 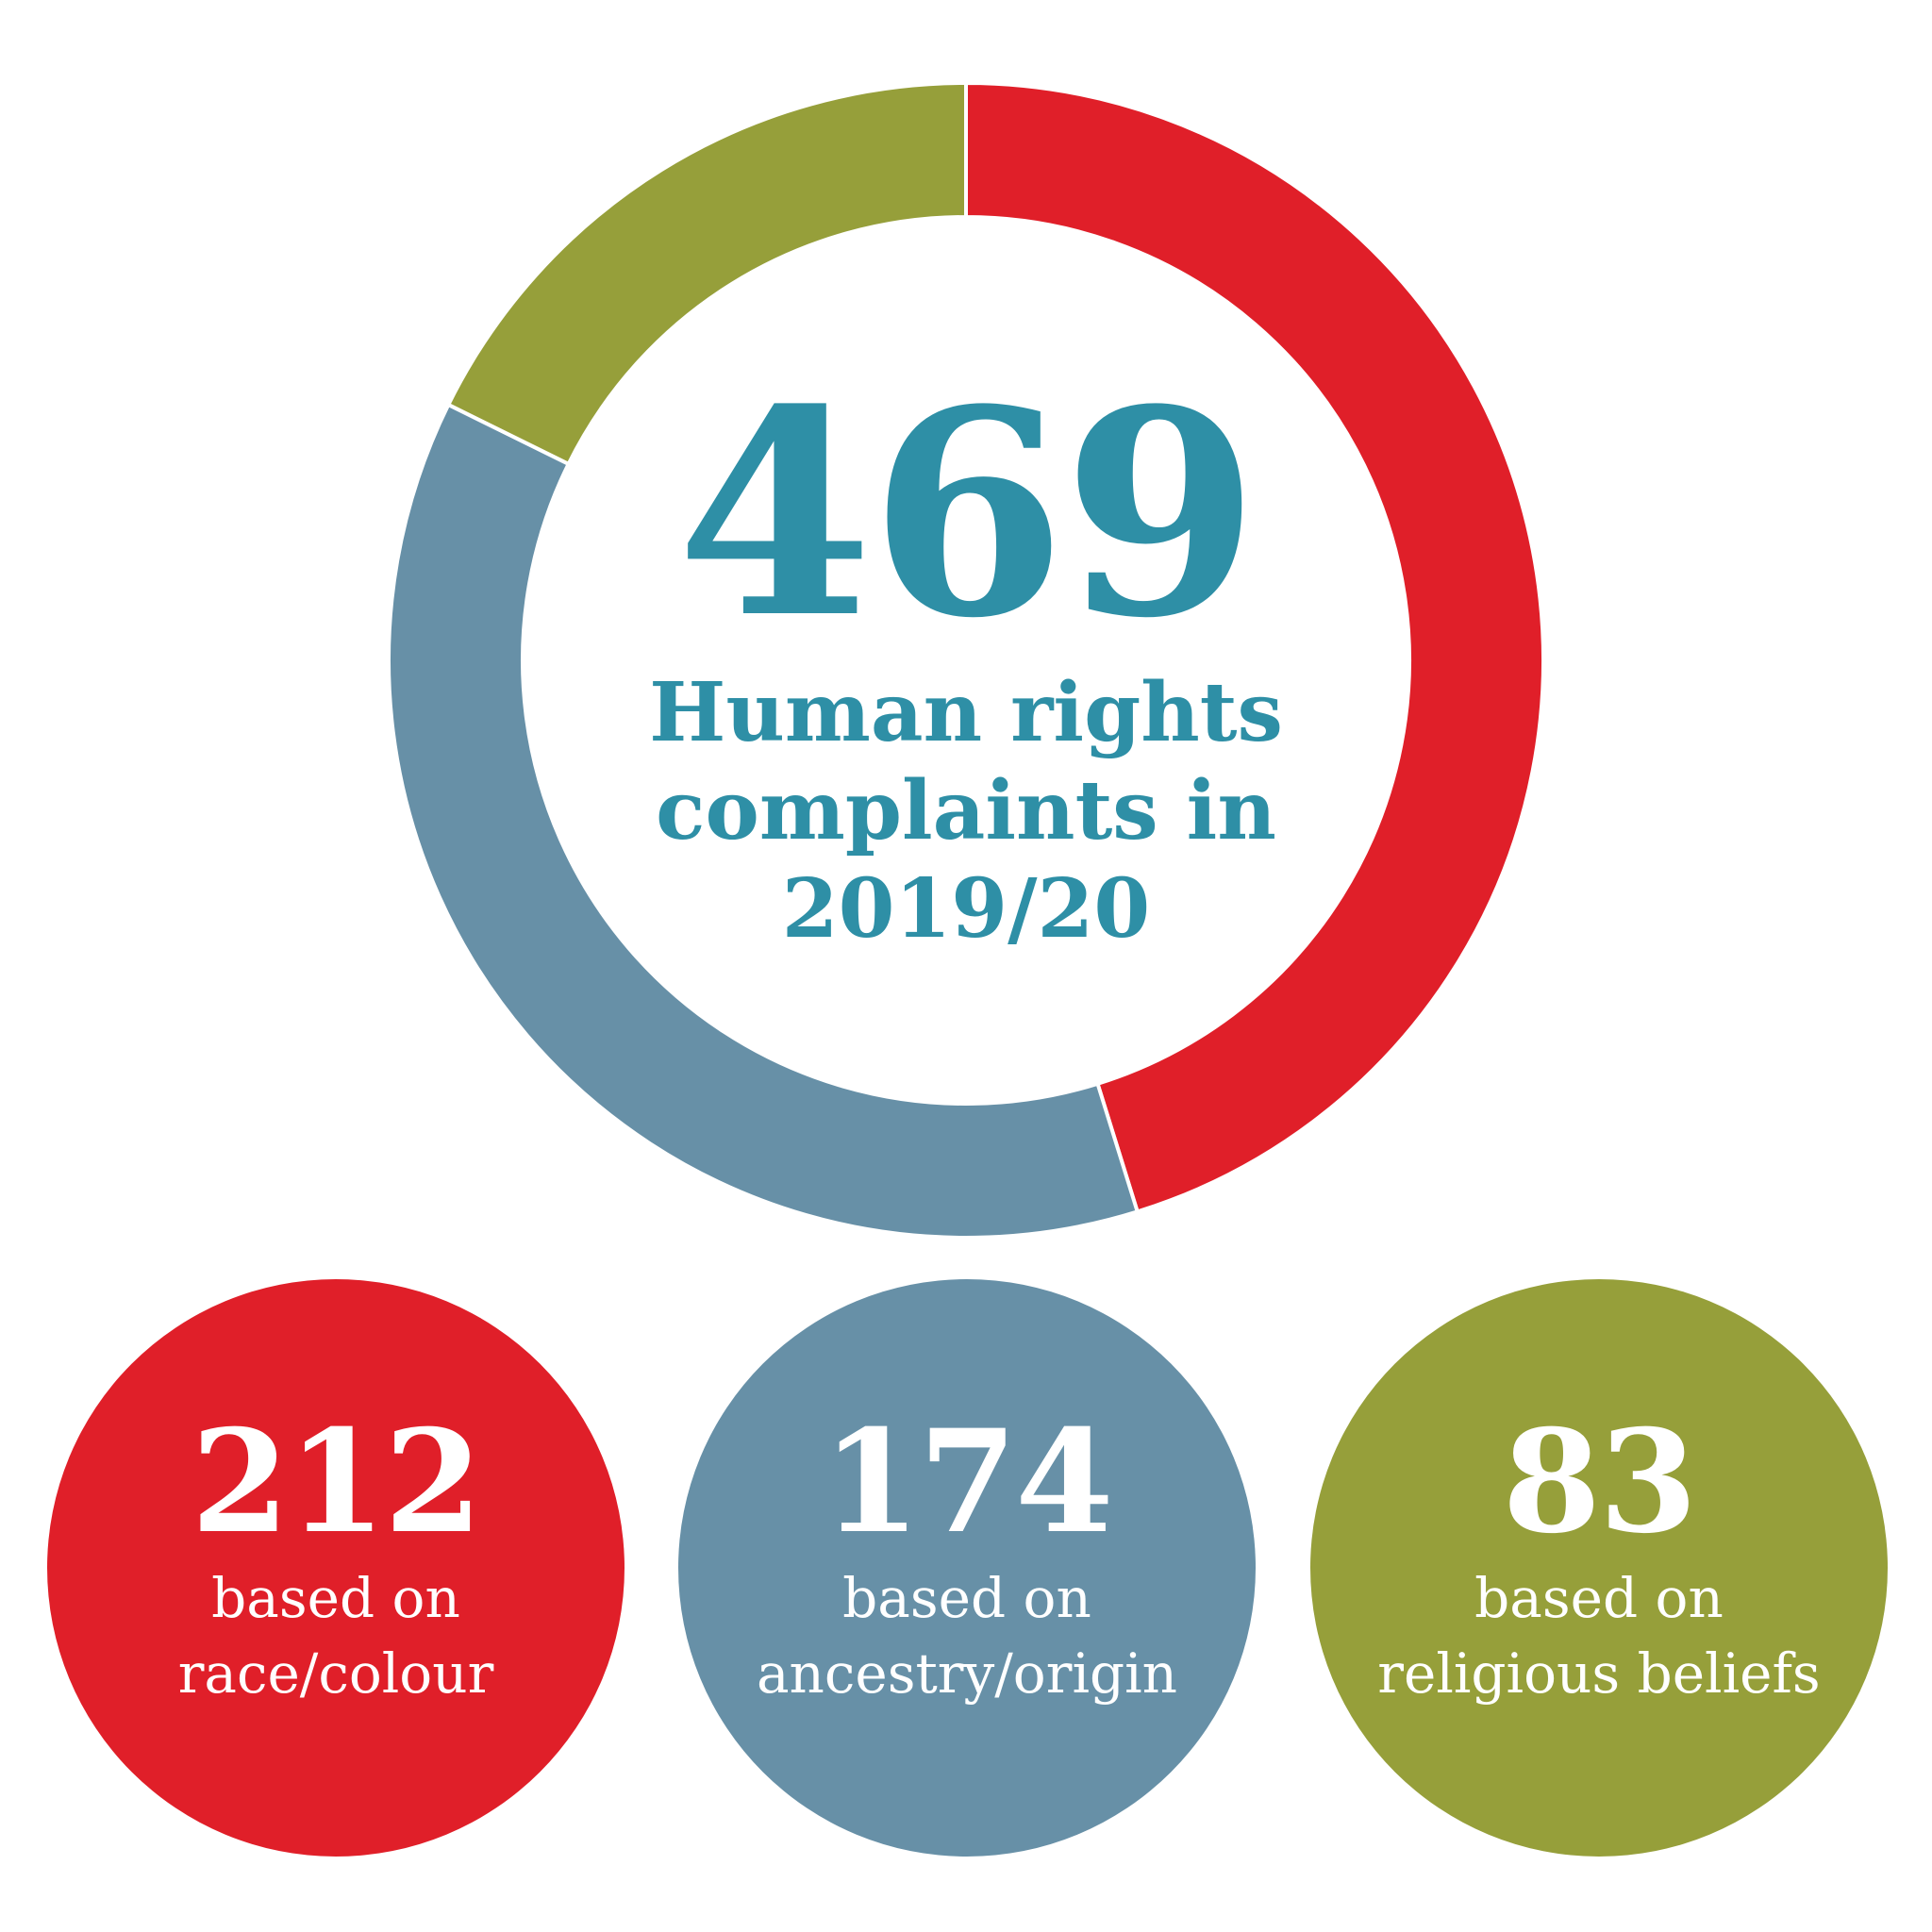 I want to click on caption-line-1: Human rights, so click(x=966, y=713).